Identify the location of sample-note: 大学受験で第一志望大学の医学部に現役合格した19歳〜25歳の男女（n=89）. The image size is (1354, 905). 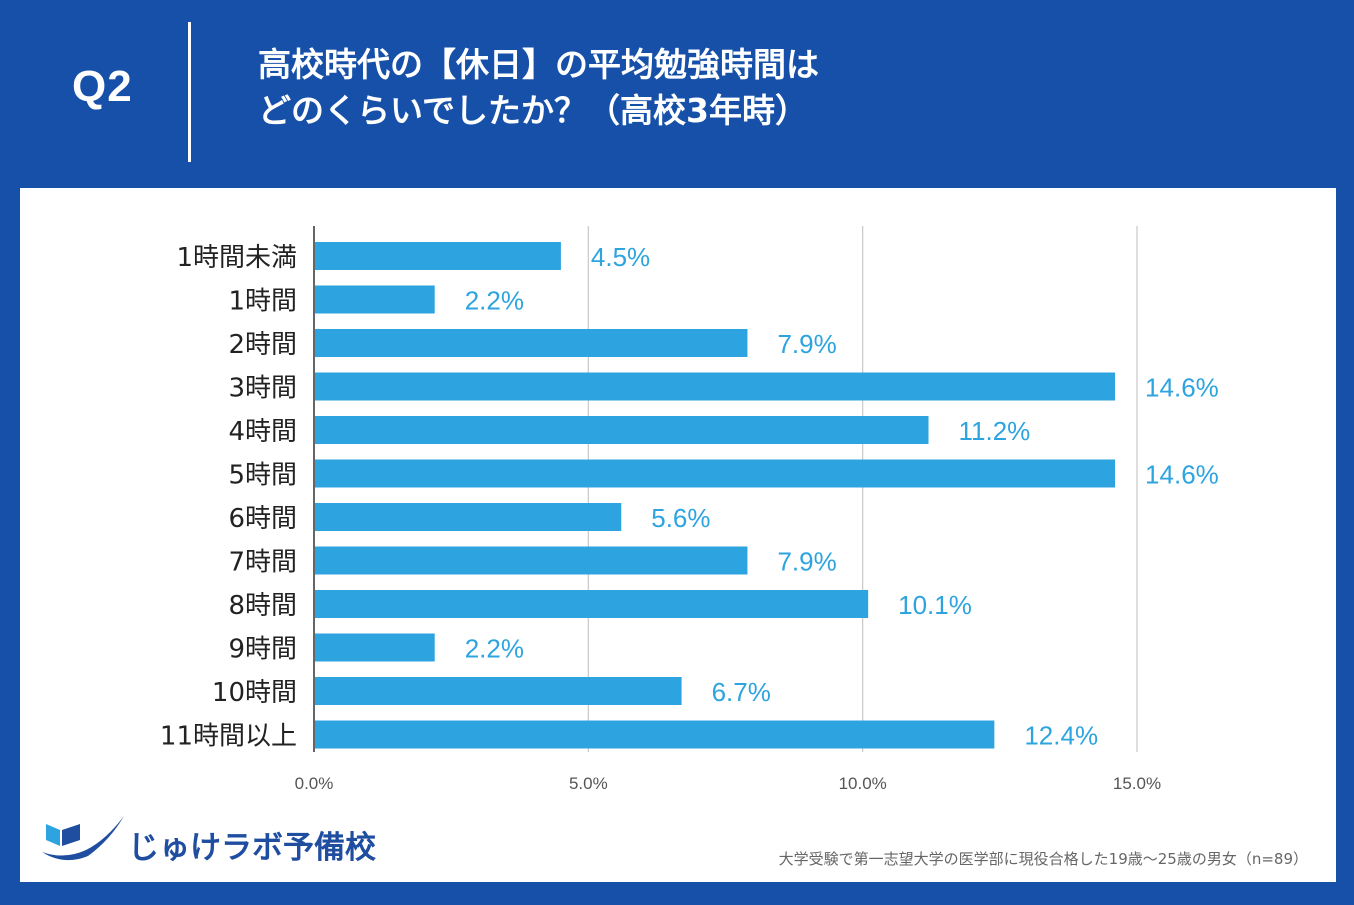
(1043, 859).